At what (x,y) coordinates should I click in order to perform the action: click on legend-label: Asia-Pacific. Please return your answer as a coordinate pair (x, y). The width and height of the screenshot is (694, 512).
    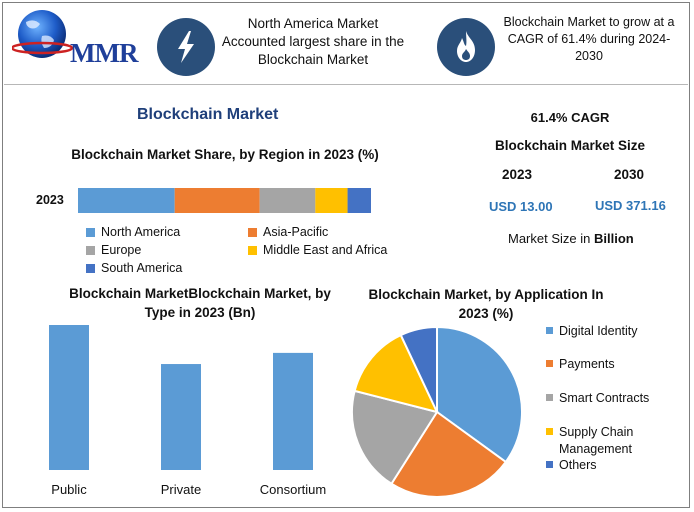
    Looking at the image, I should click on (296, 232).